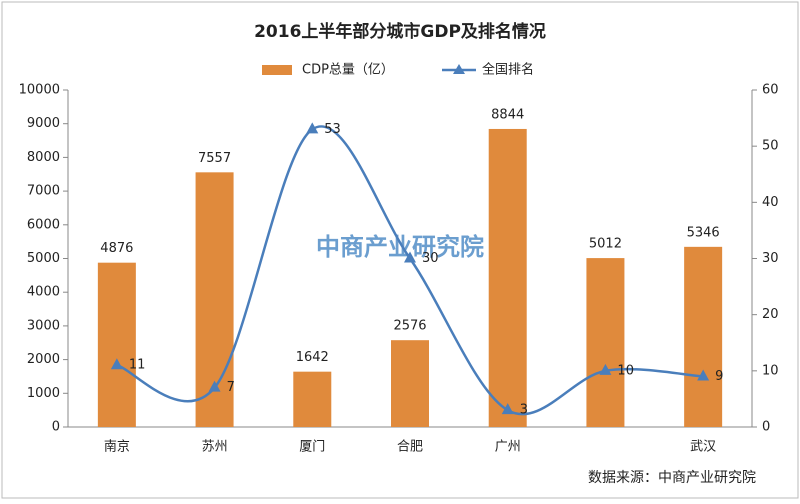 Image resolution: width=800 pixels, height=504 pixels. I want to click on y2-tick-label: 50, so click(770, 146).